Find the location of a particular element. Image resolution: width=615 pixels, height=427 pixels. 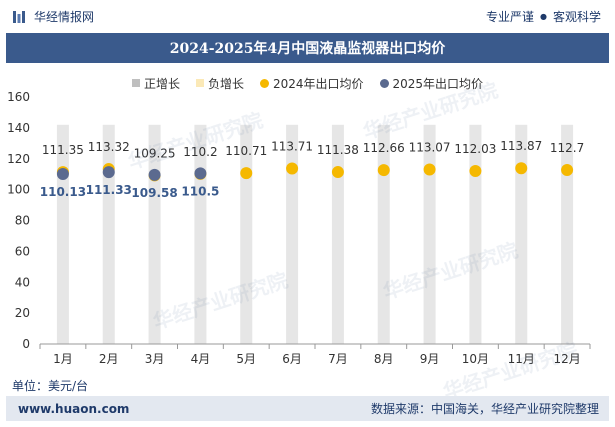

y-tick-label: 20 is located at coordinates (22, 313).